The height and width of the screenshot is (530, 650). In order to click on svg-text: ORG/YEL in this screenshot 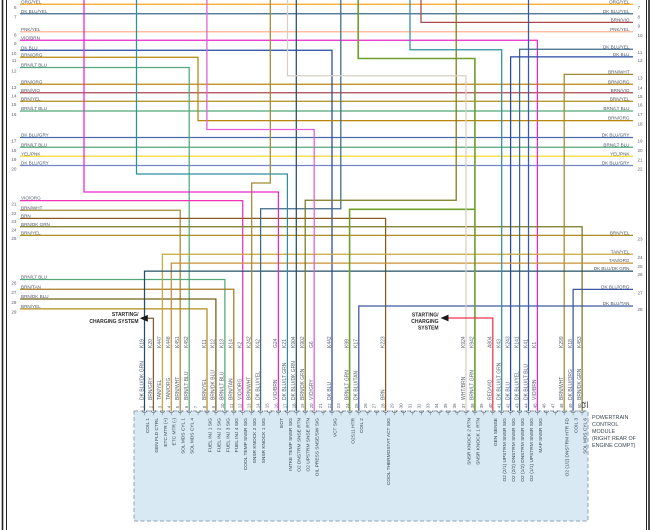, I will do `click(31, 2)`.